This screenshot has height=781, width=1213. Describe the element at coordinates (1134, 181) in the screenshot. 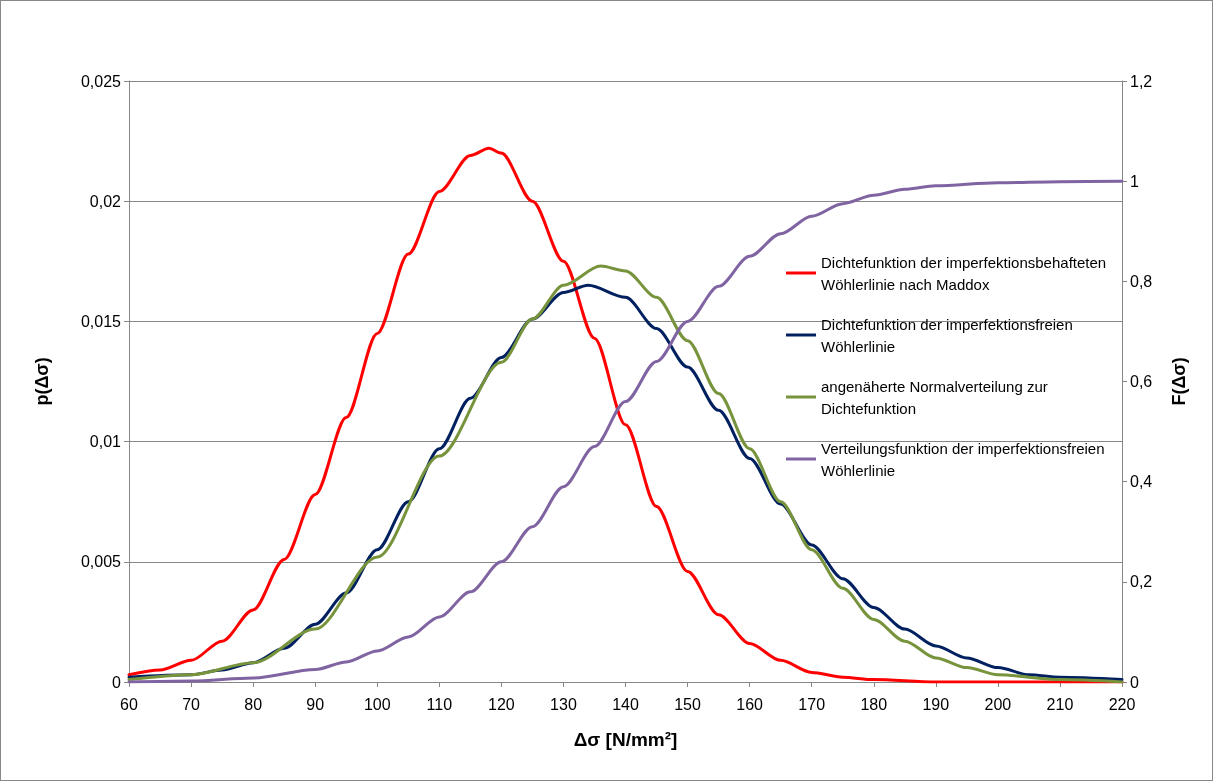

I see `y2-tick-label: 1` at that location.